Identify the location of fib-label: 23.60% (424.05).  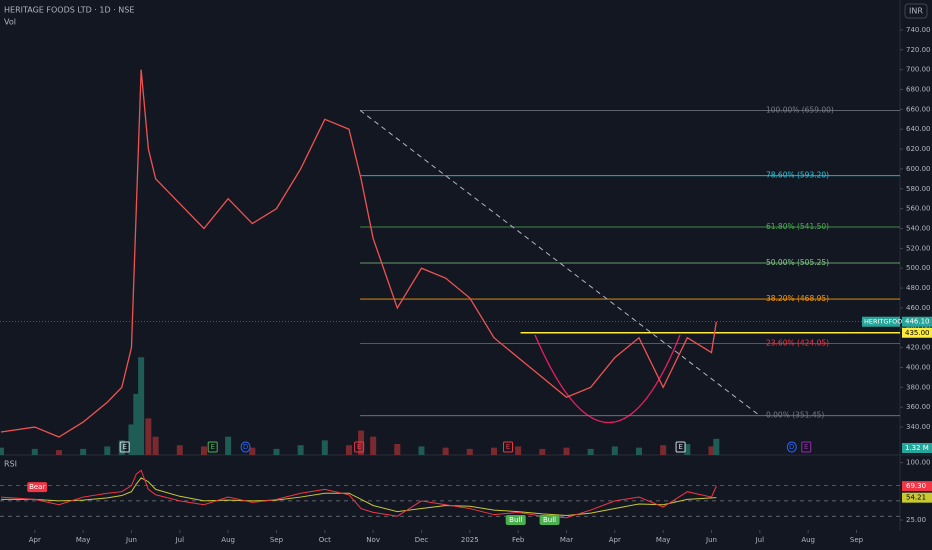
(797, 343).